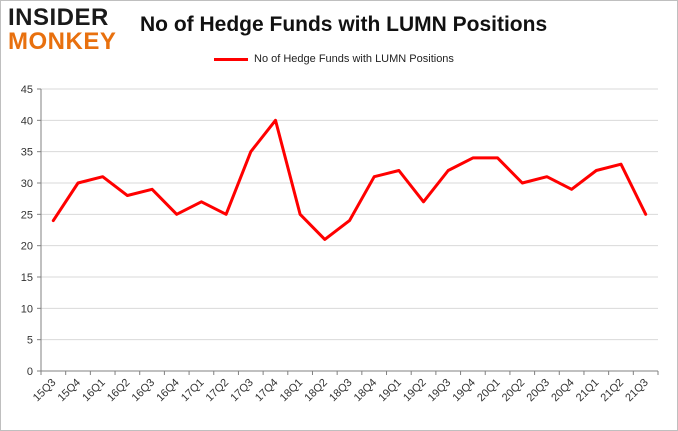  I want to click on logo-line-1: INSIDER, so click(58, 17).